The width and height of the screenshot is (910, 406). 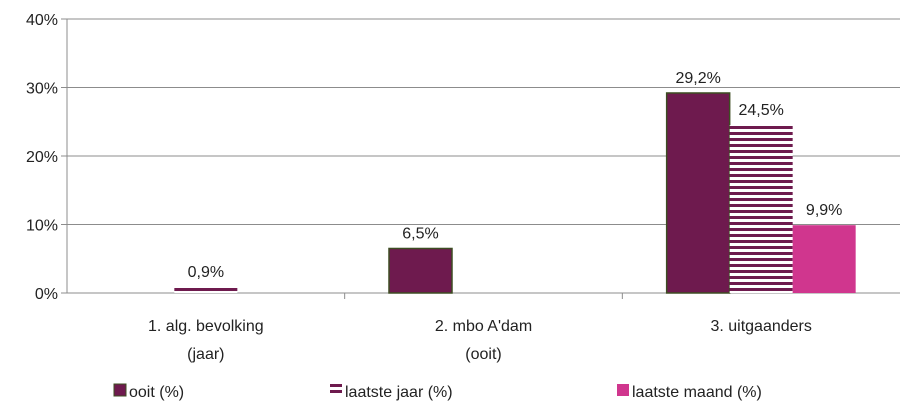 I want to click on x-tick-label: (jaar), so click(x=205, y=354).